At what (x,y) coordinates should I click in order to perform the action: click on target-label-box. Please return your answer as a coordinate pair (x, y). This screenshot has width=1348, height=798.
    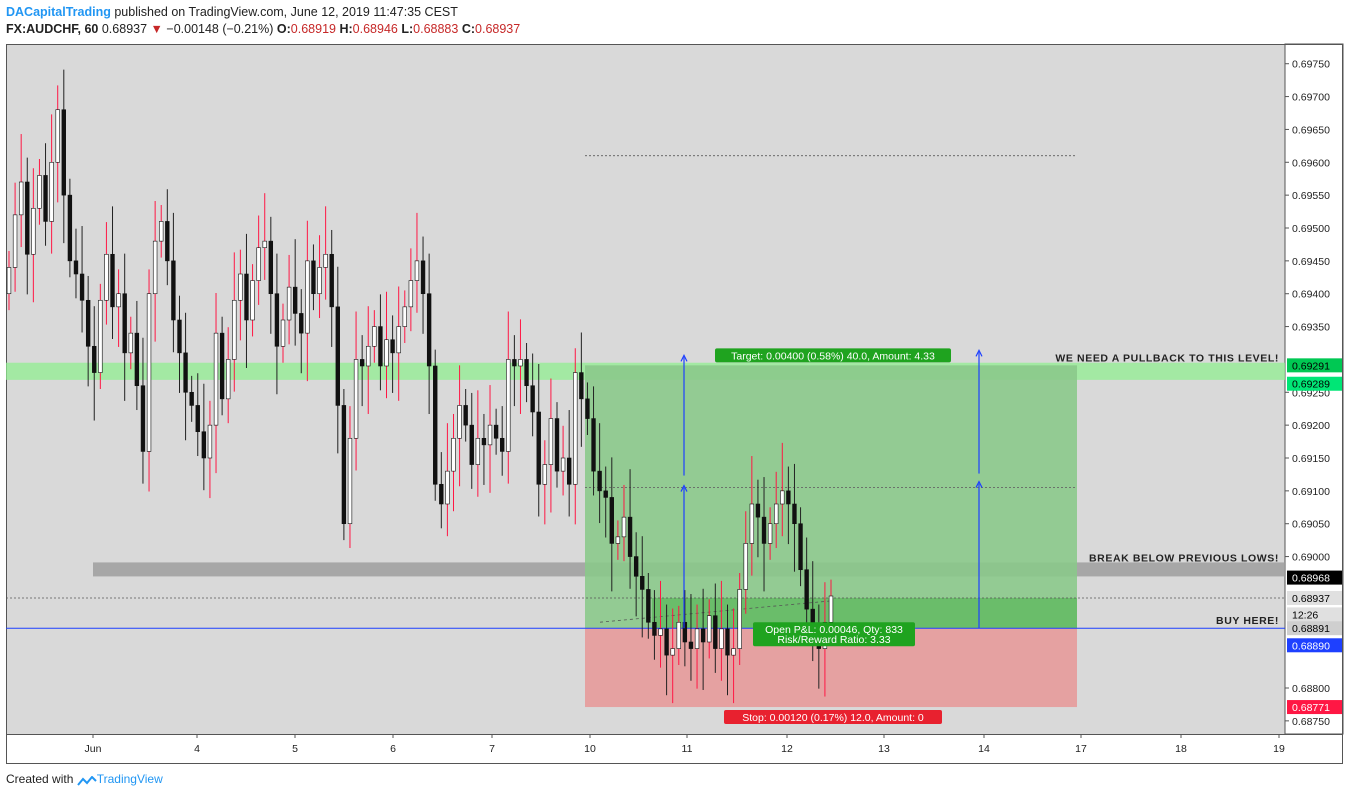
    Looking at the image, I should click on (833, 355).